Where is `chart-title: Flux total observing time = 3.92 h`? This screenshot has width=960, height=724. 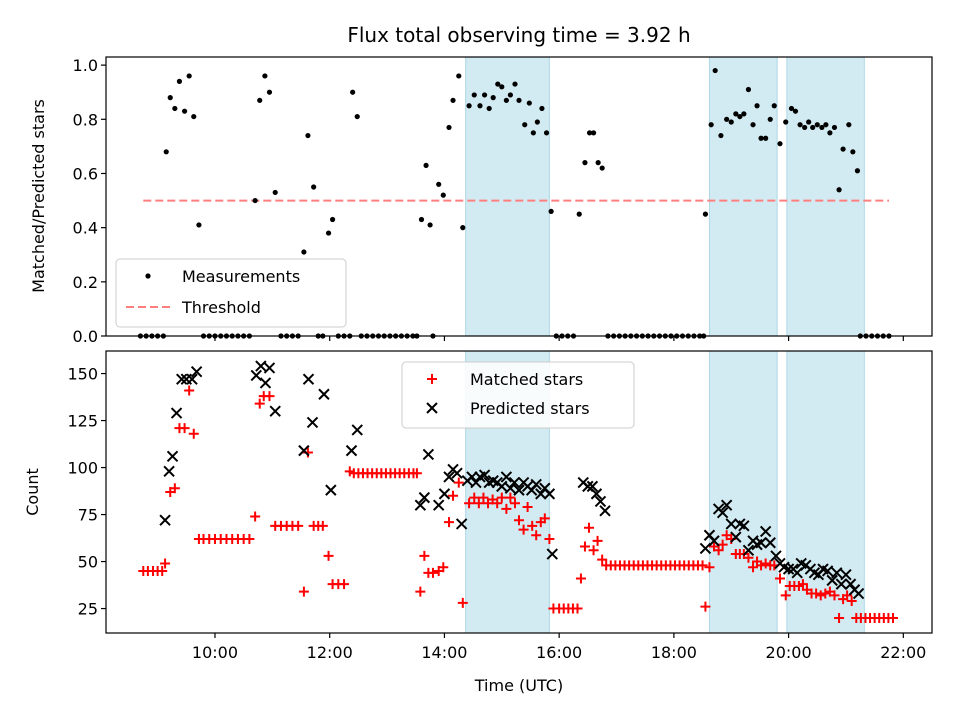
chart-title: Flux total observing time = 3.92 h is located at coordinates (518, 35).